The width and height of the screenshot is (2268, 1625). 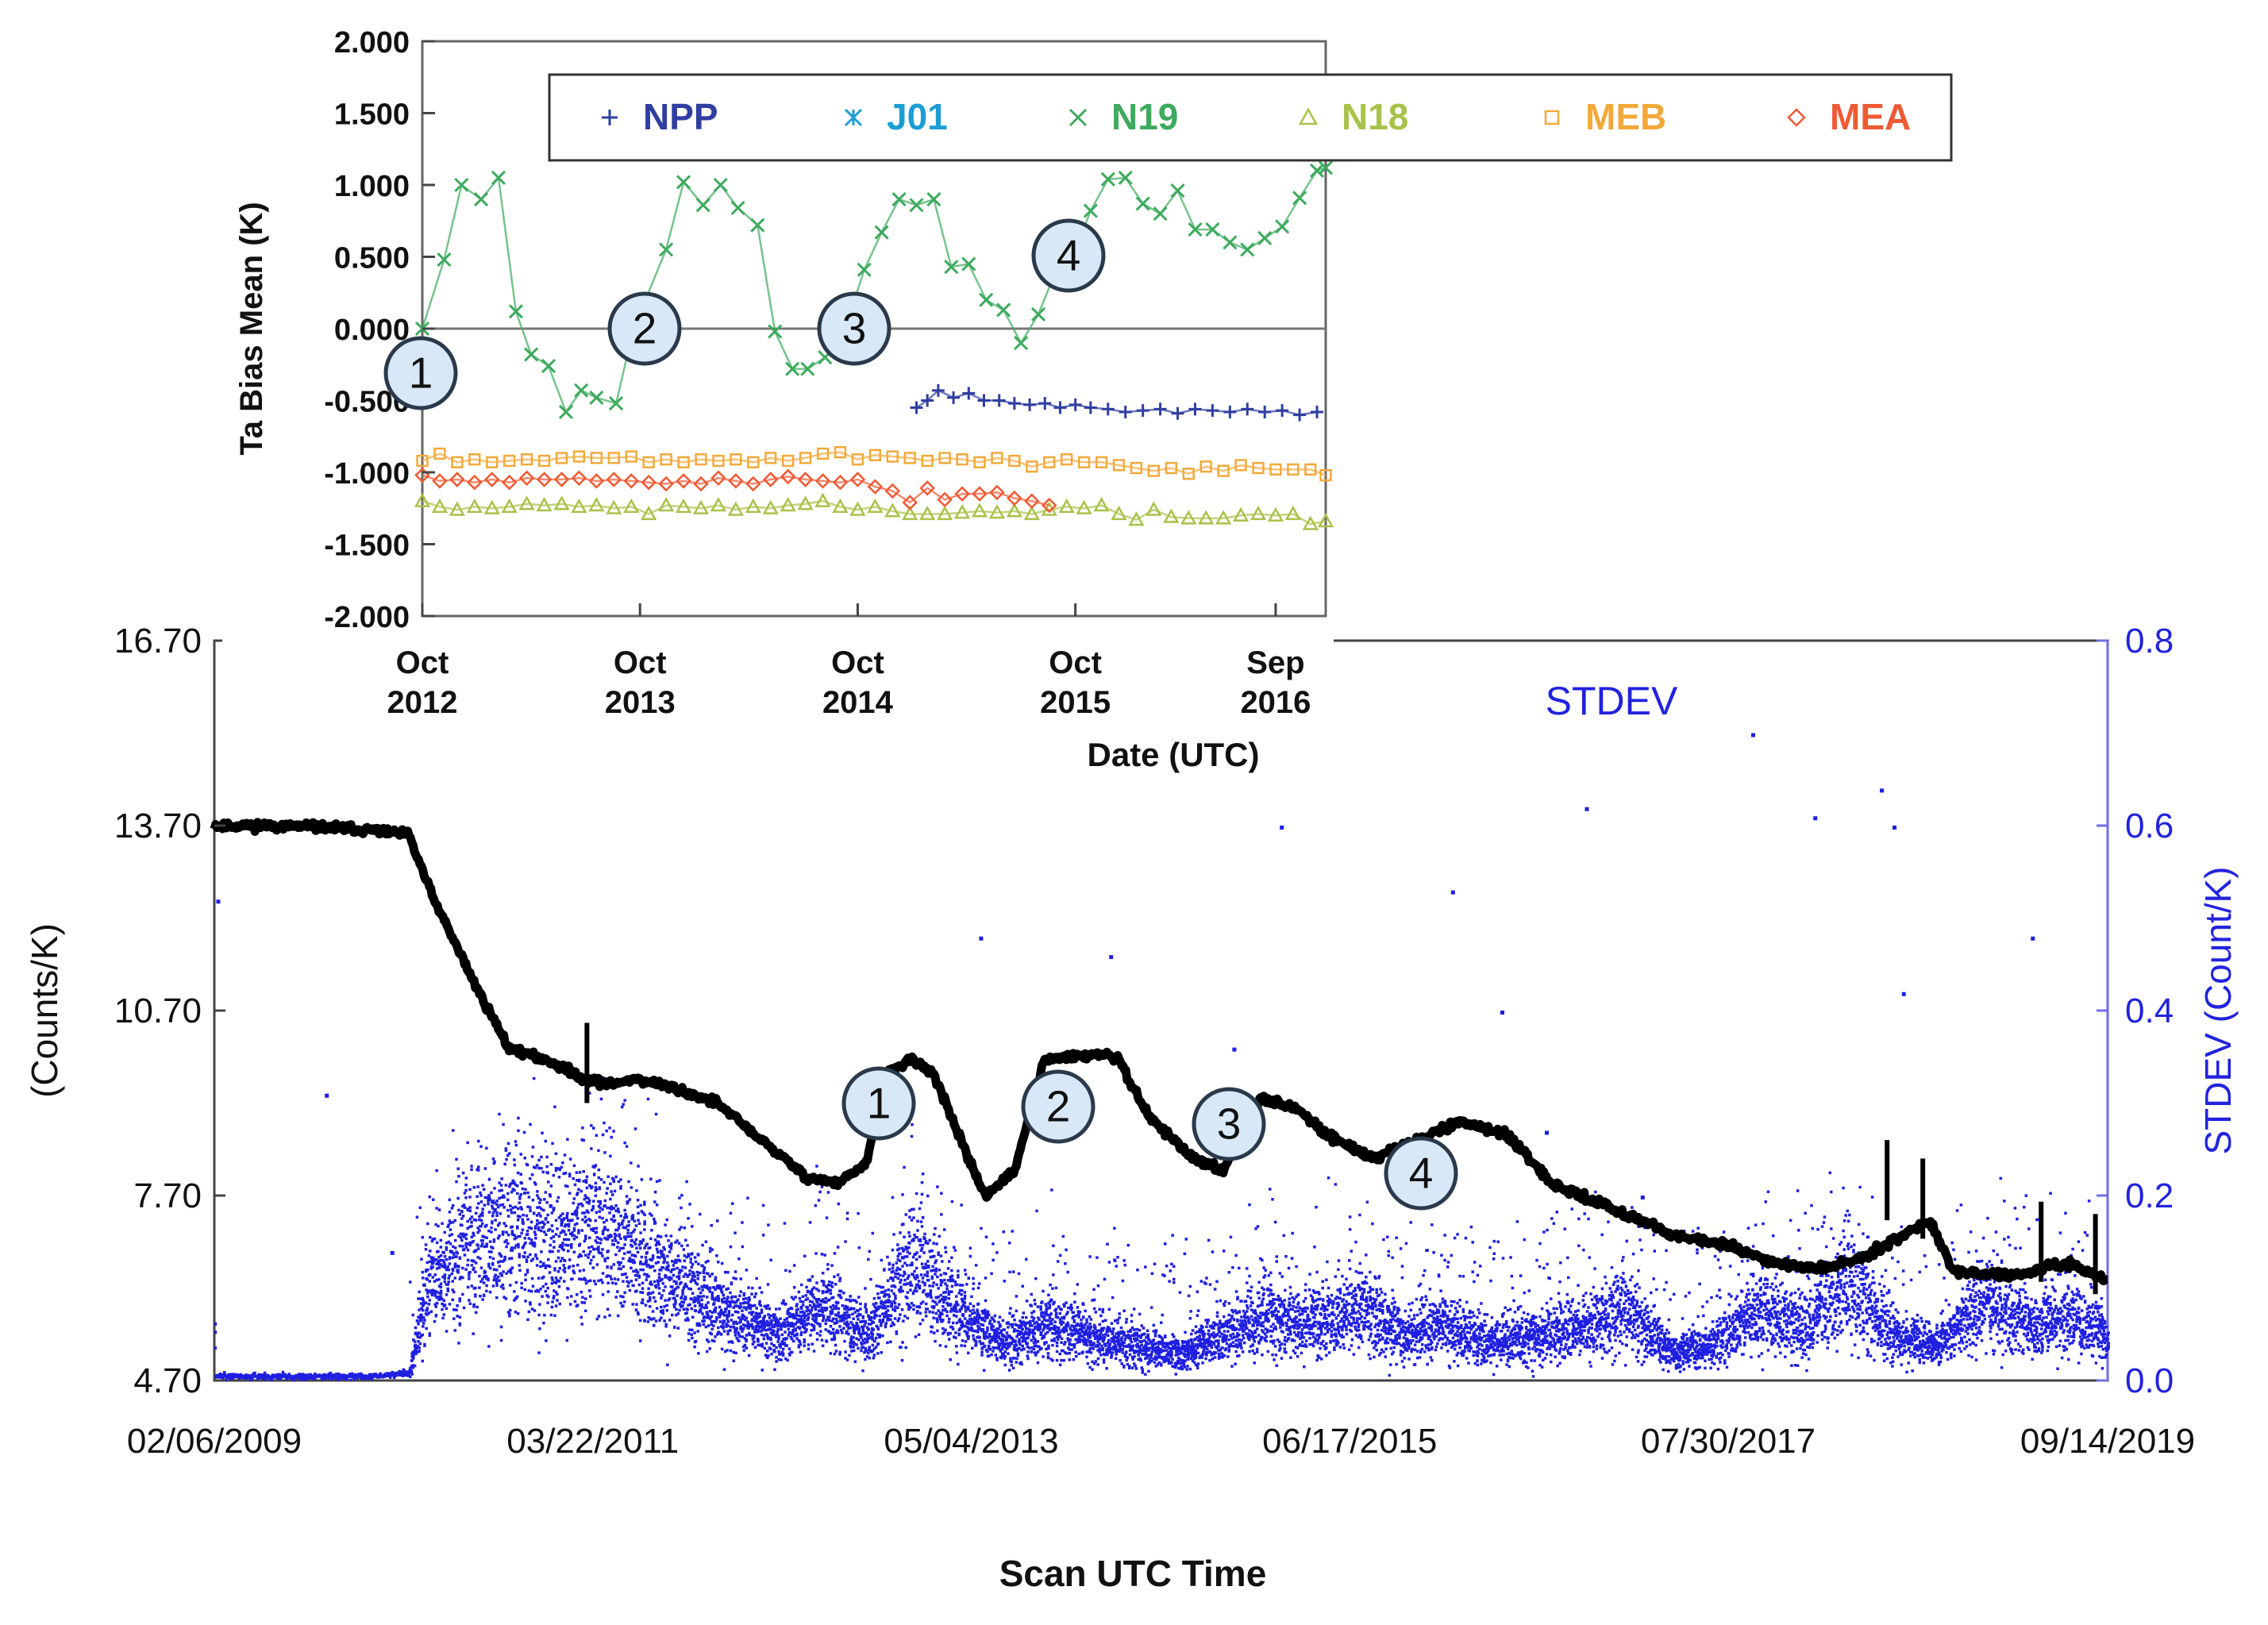 I want to click on bottom-y-tick-label: 16.70, so click(x=158, y=641).